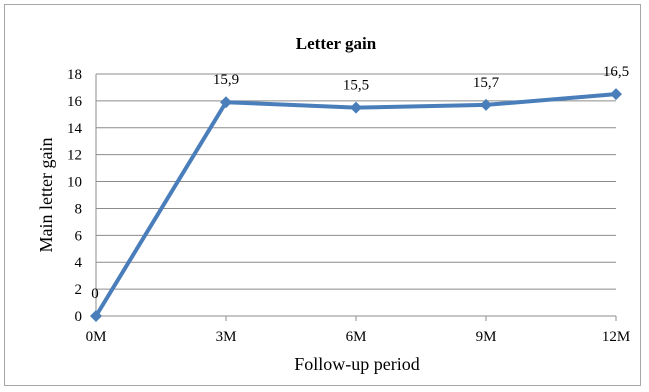  Describe the element at coordinates (96, 337) in the screenshot. I see `x-tick-label: 0M` at that location.